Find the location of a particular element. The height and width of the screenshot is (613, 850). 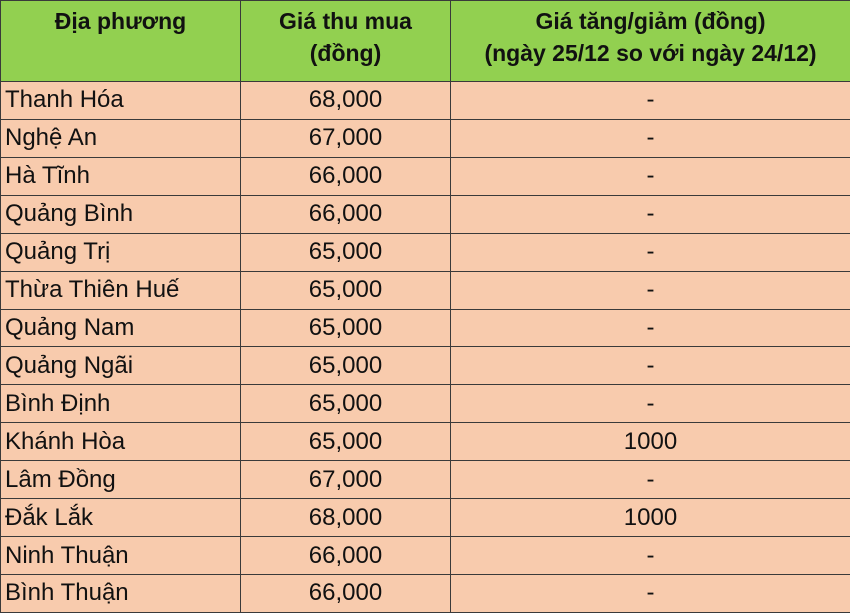

header-region-label: Địa phương is located at coordinates (120, 21).